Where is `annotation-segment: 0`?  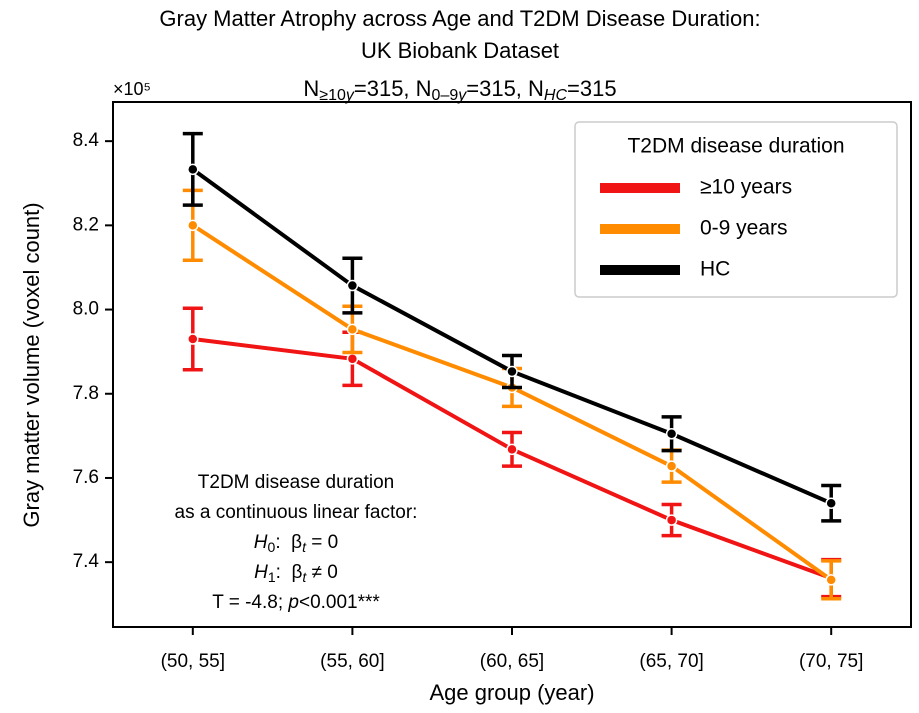
annotation-segment: 0 is located at coordinates (272, 547).